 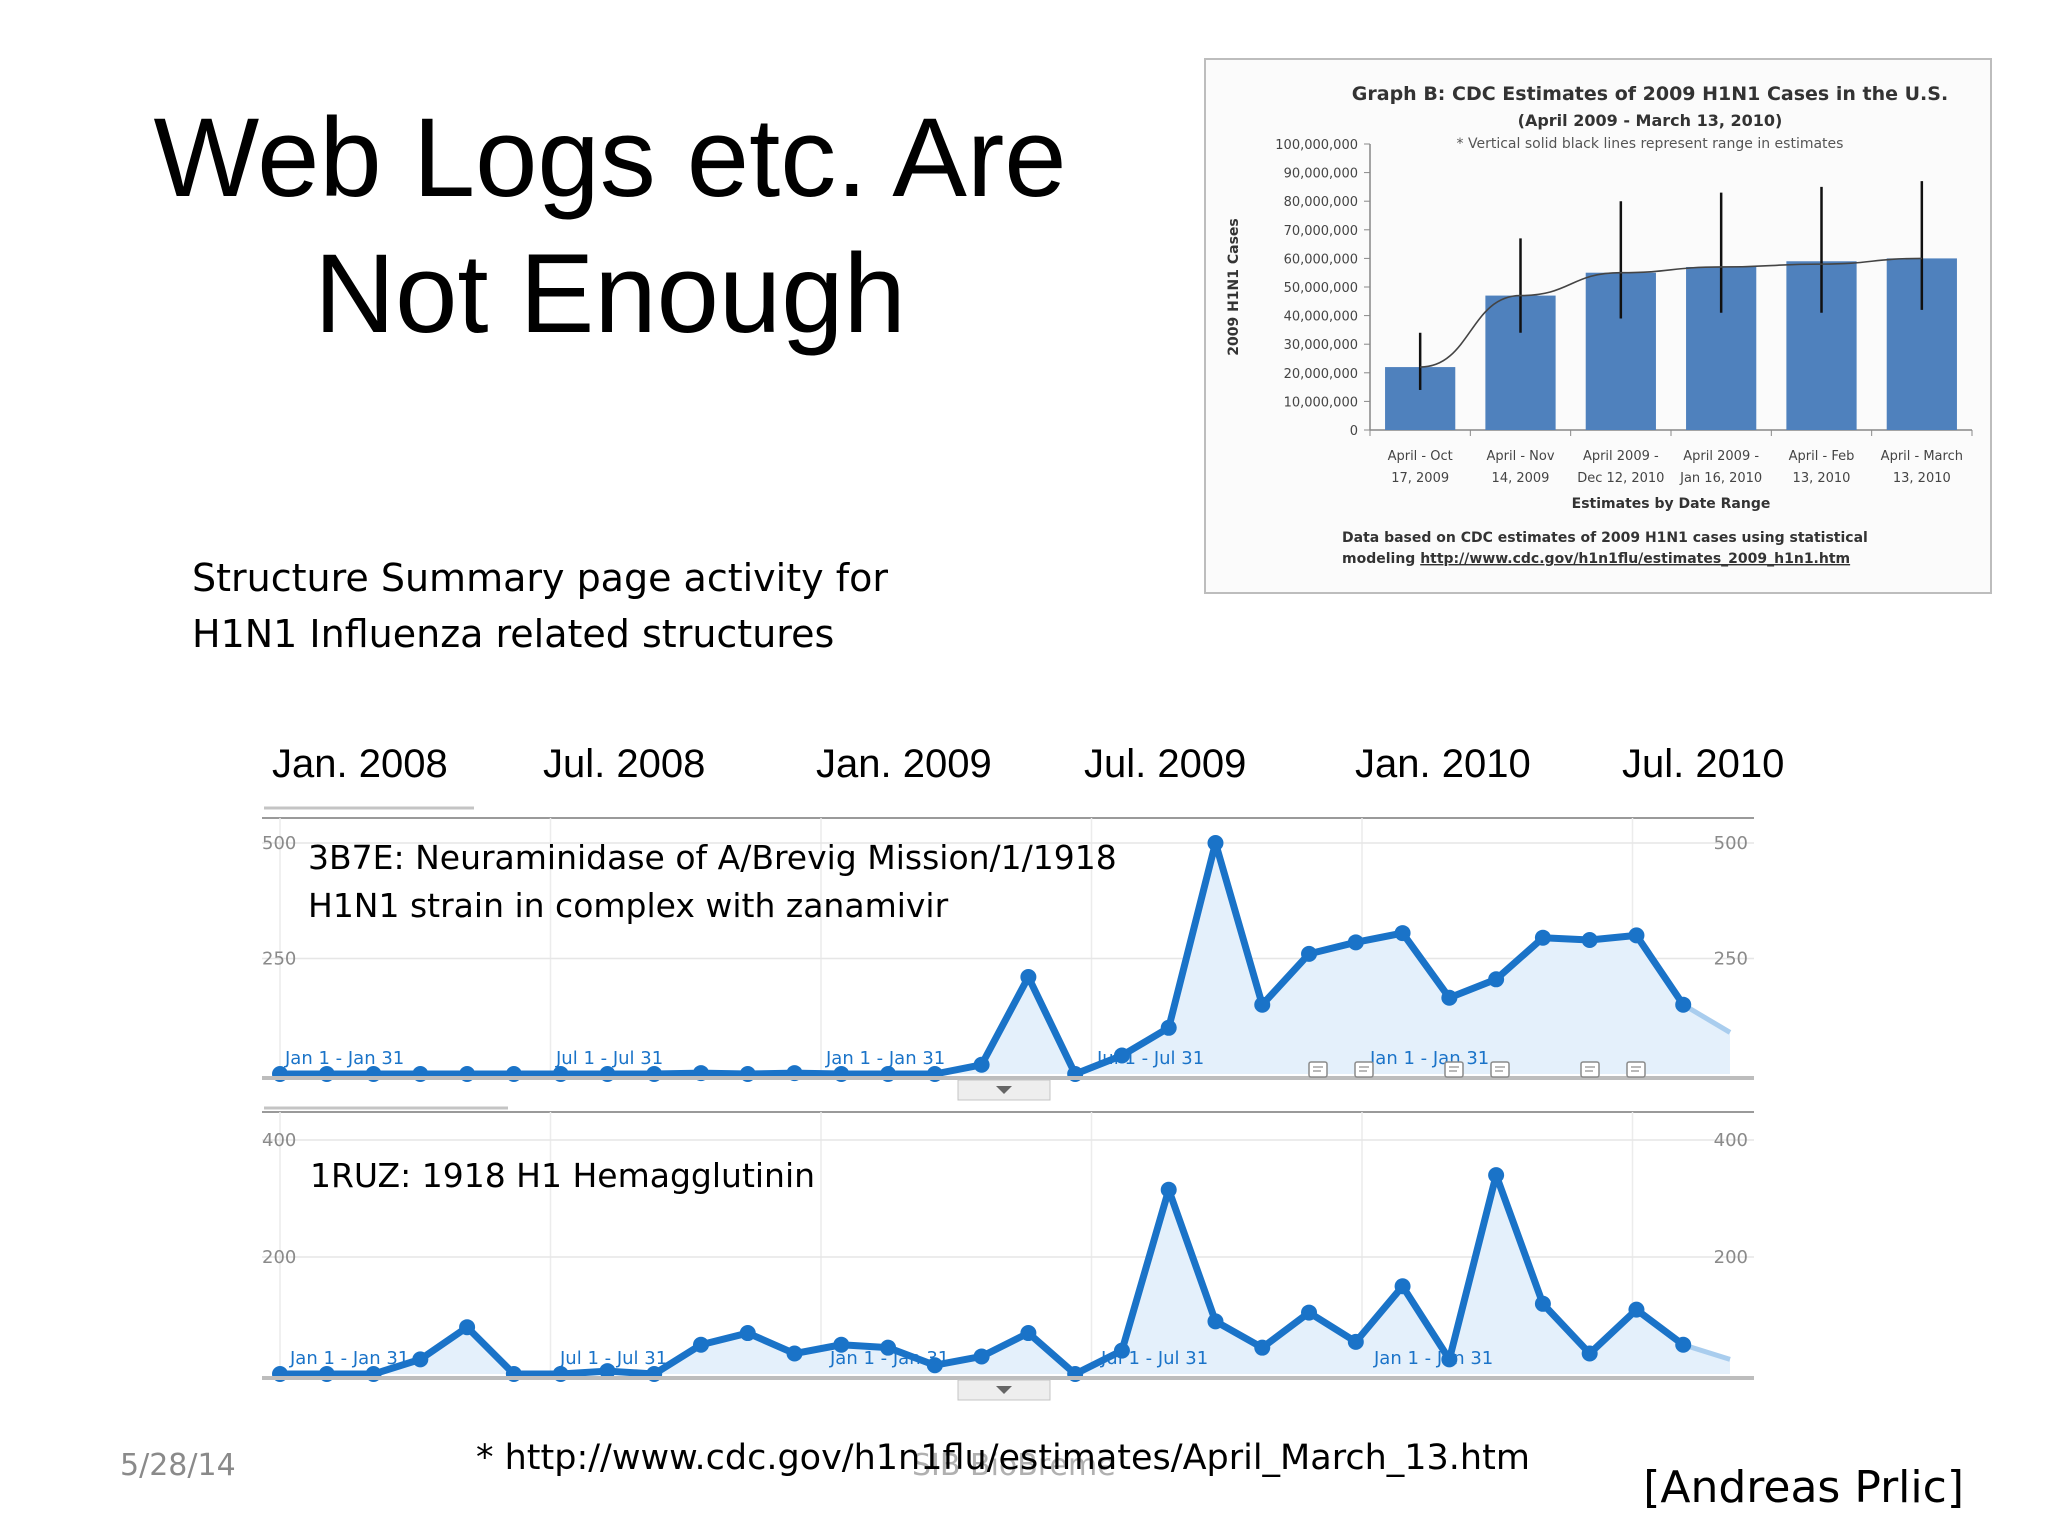 I want to click on month-label-jan-2009: Jan. 2009, so click(x=904, y=764).